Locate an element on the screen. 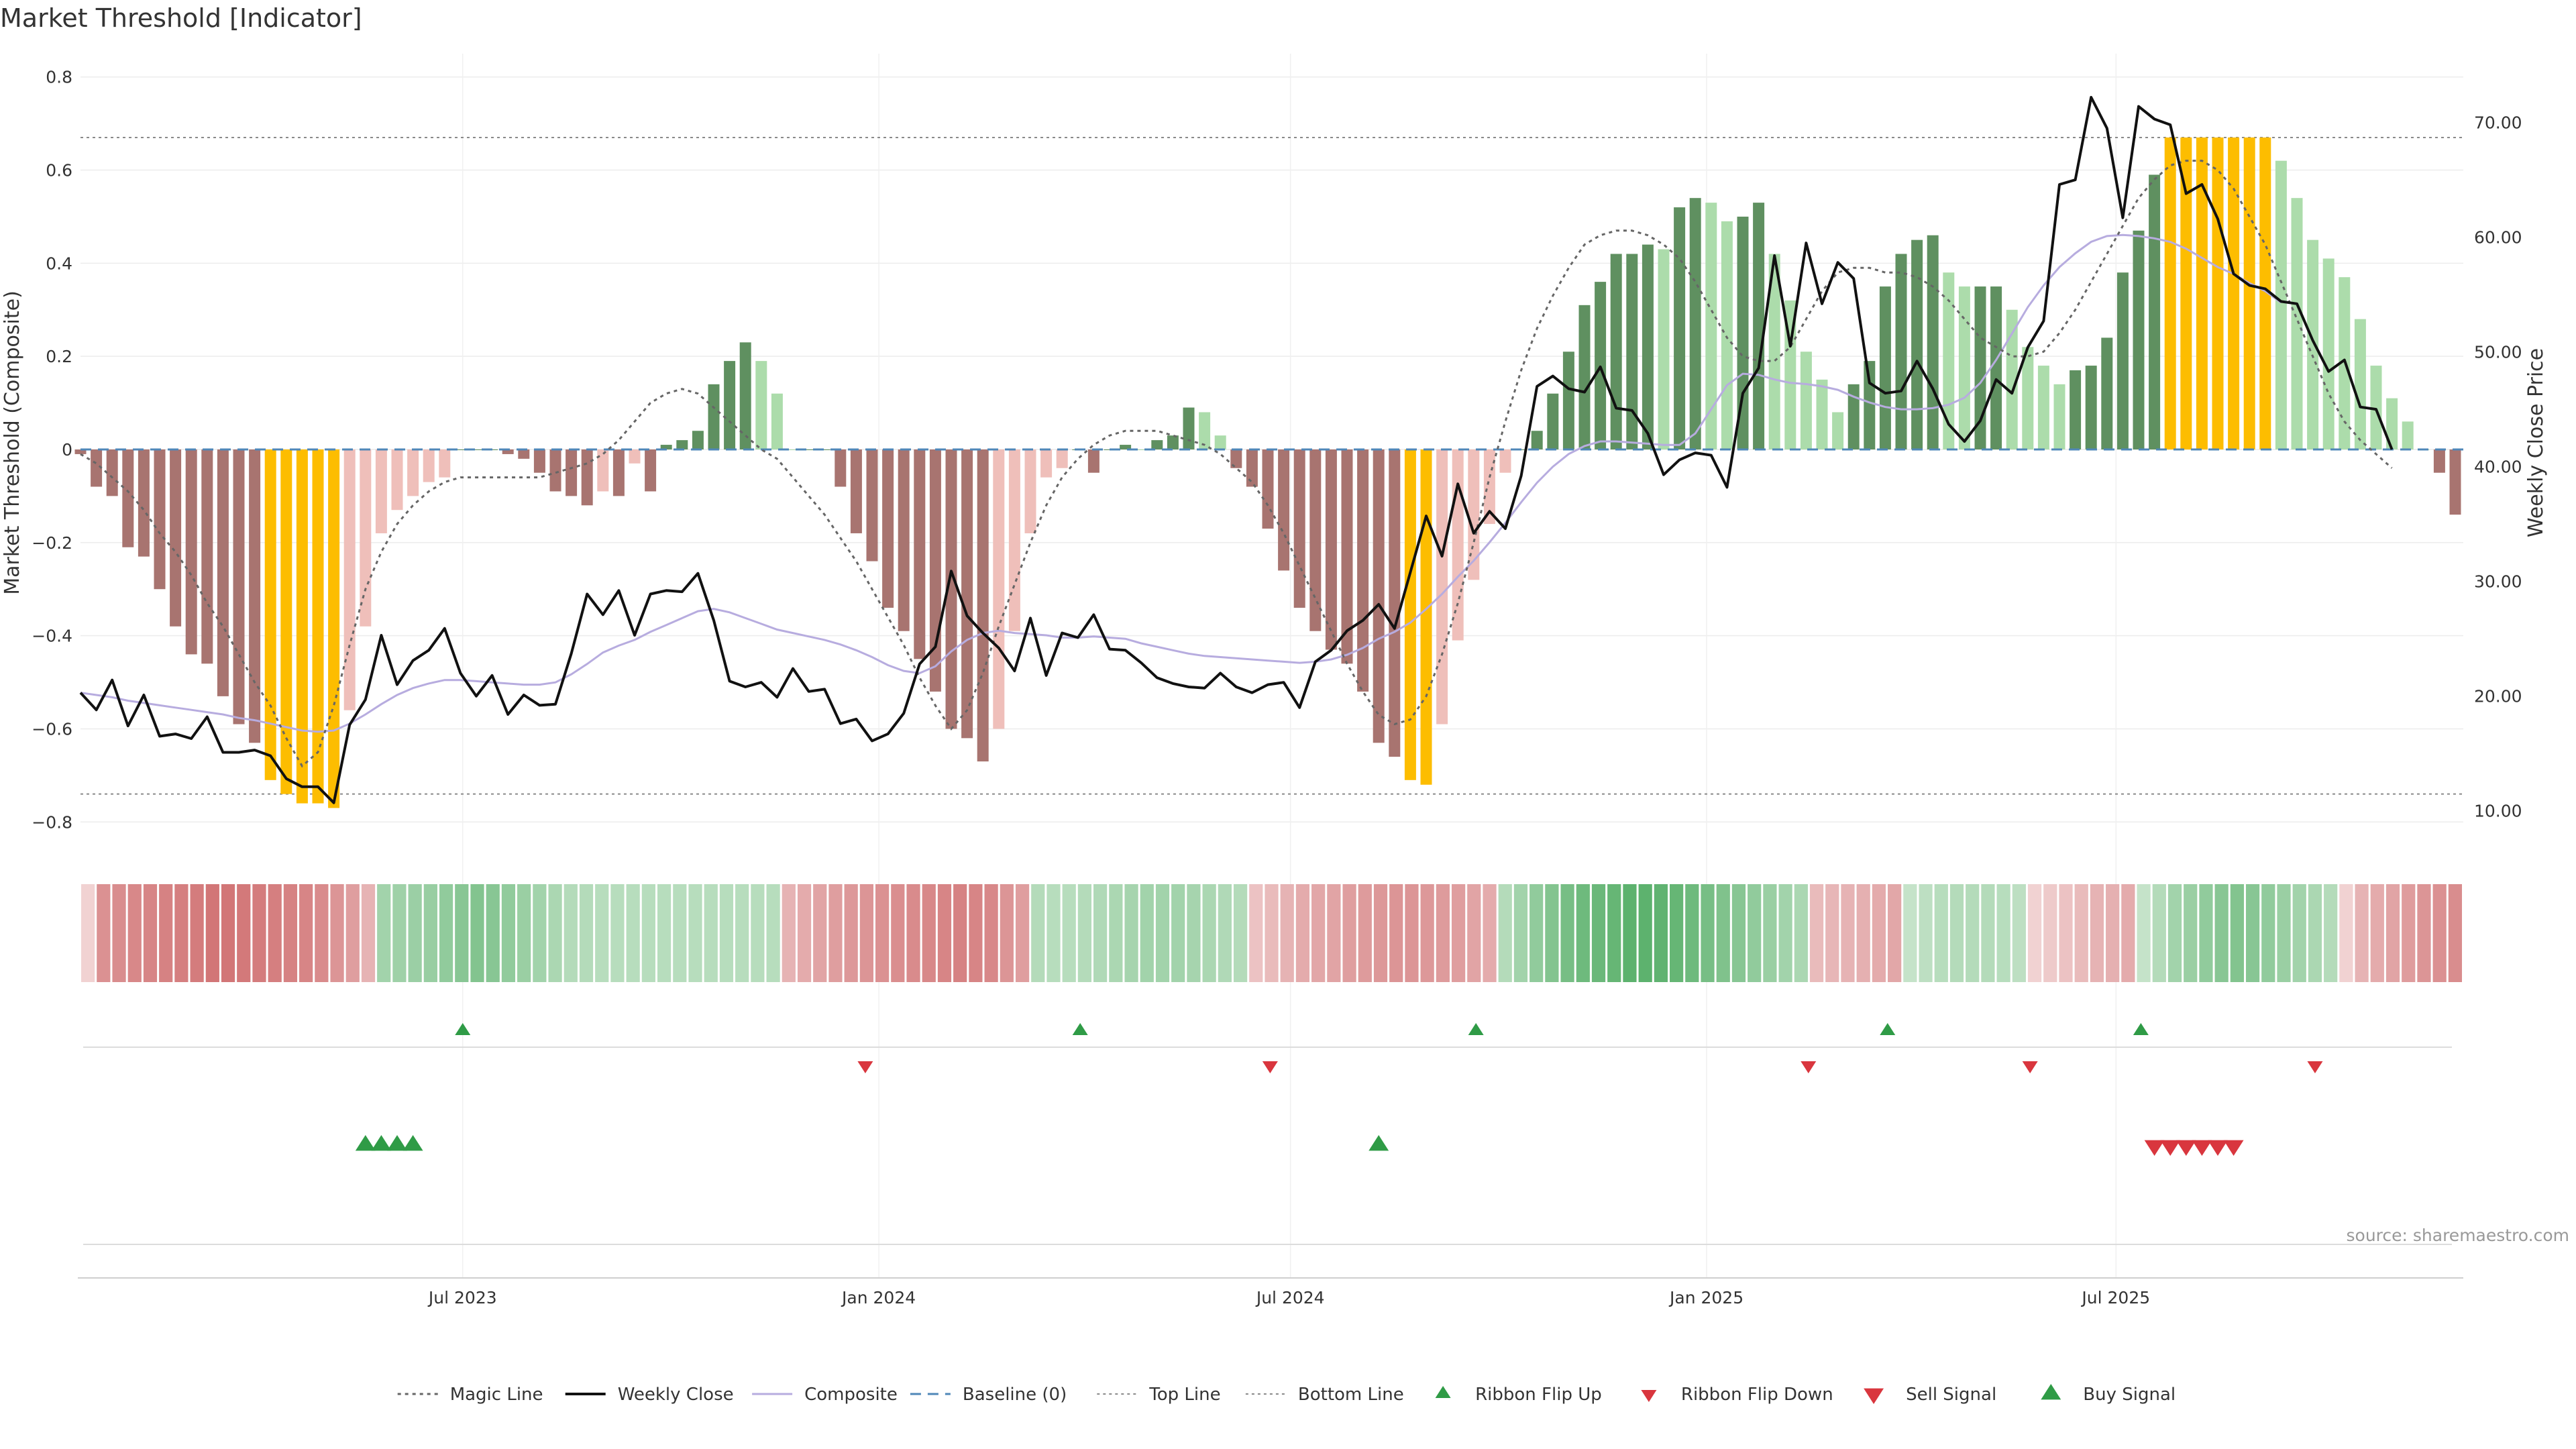 The image size is (2576, 1449). y-axis-left: 0.8 0.6 0.4 0.2 0 −0.2 −0.4 −0.6 −0.8 is located at coordinates (52, 450).